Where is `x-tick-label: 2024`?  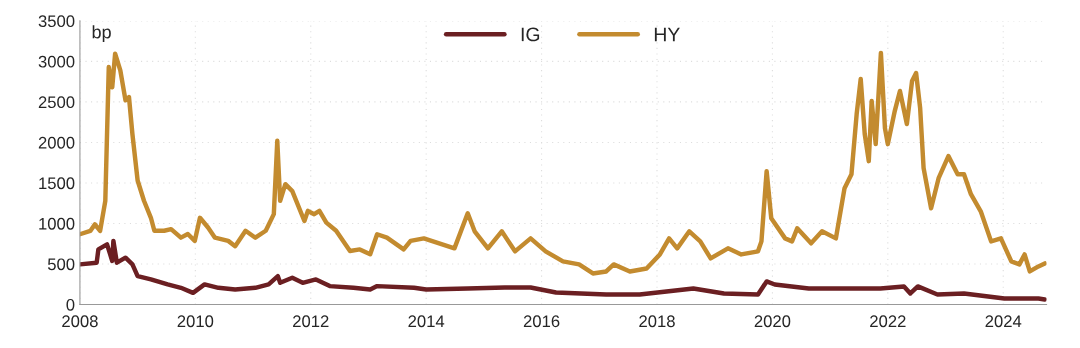 x-tick-label: 2024 is located at coordinates (1003, 321).